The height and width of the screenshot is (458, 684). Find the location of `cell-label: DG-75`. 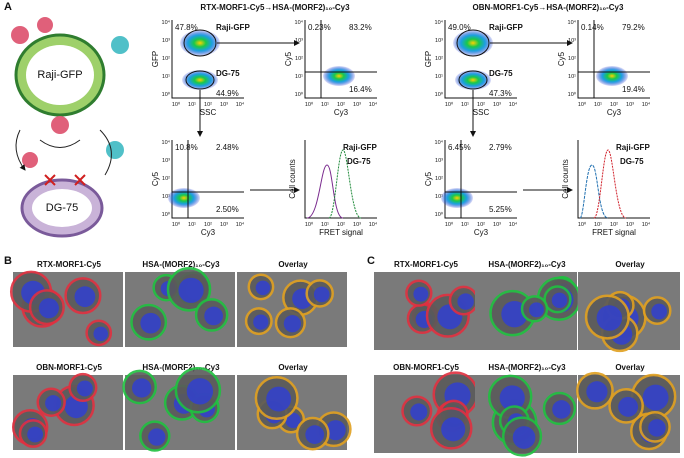

cell-label: DG-75 is located at coordinates (62, 208).